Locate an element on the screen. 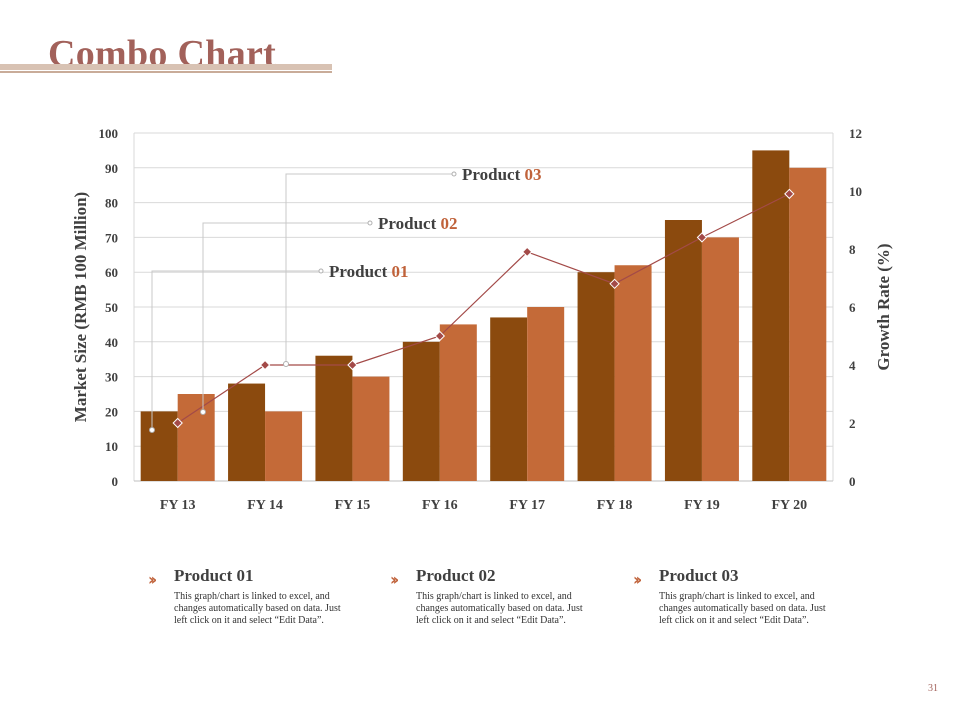  y-tick-label: 10 is located at coordinates (111, 446).